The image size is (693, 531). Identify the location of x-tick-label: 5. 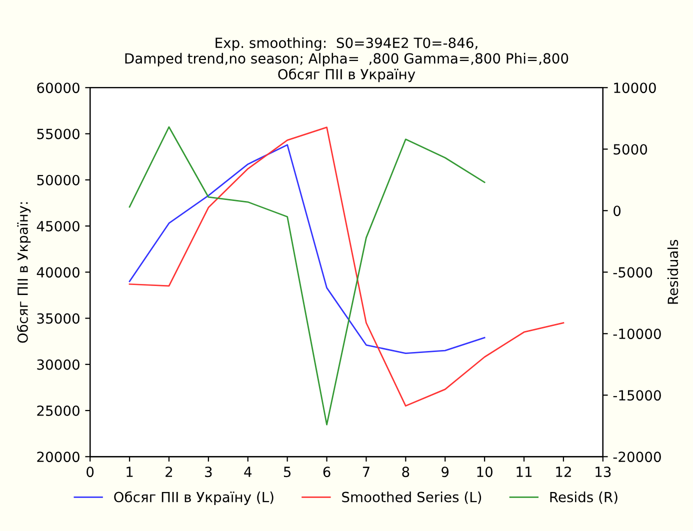
(287, 472).